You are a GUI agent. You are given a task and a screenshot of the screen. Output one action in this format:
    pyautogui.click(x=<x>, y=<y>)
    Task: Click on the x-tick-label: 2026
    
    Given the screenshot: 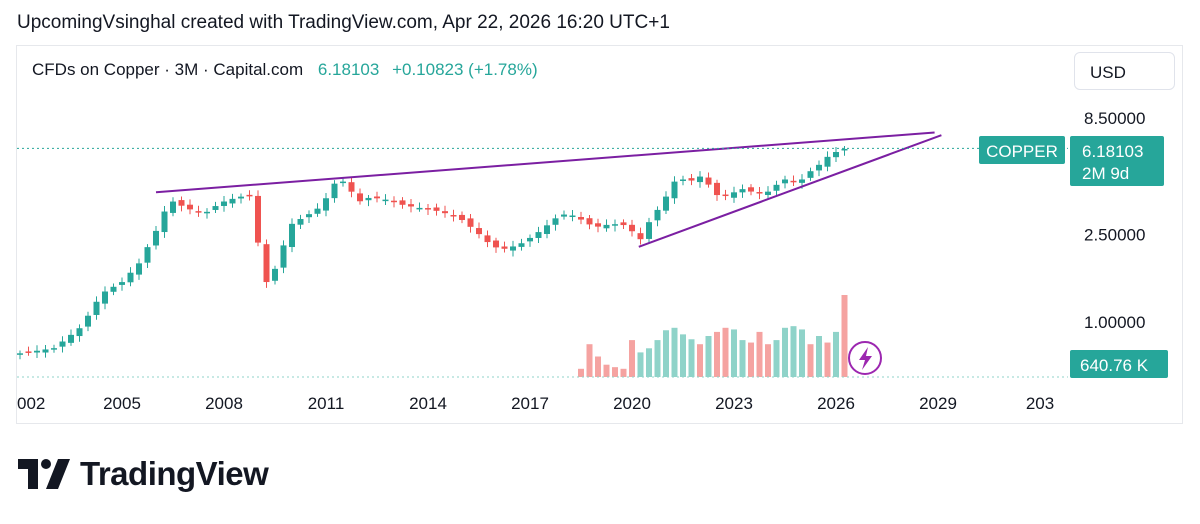 What is the action you would take?
    pyautogui.click(x=836, y=403)
    